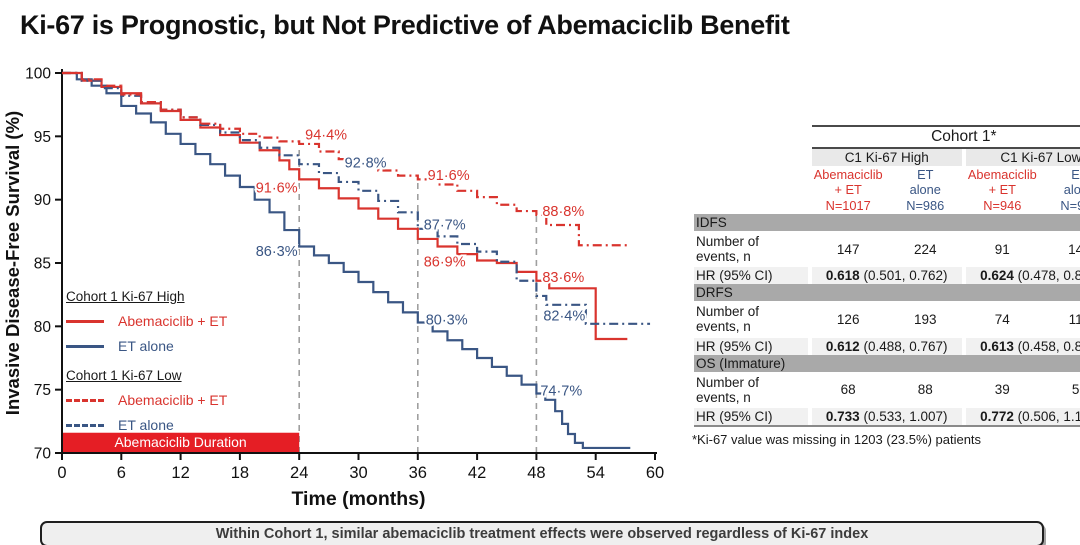  I want to click on svg-text: 85, so click(42, 264).